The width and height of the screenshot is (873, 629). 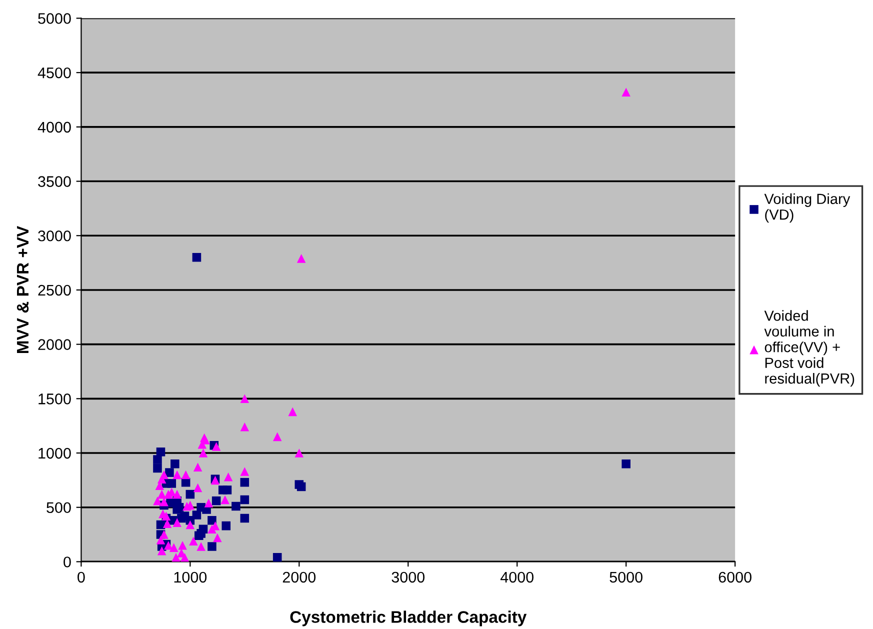 I want to click on x-tick-label: 1000, so click(x=190, y=577).